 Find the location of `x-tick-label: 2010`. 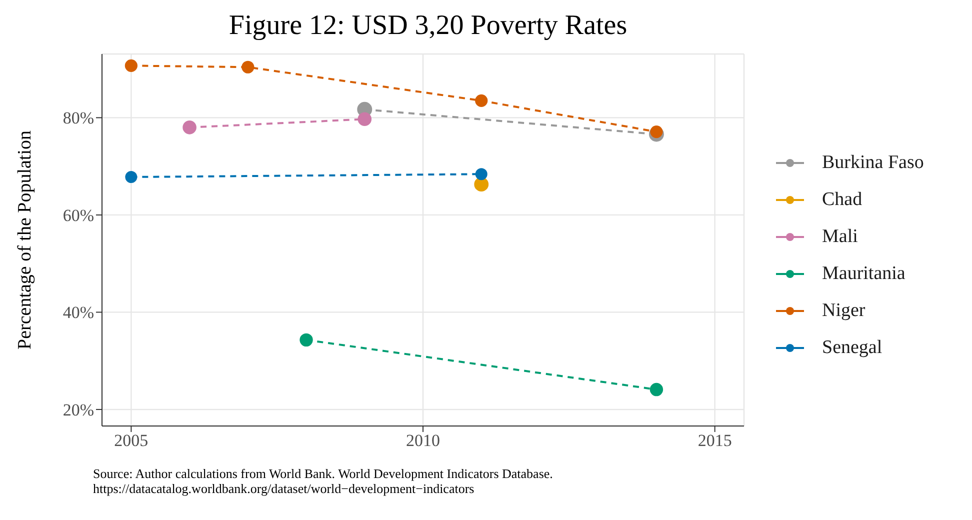

x-tick-label: 2010 is located at coordinates (423, 440).